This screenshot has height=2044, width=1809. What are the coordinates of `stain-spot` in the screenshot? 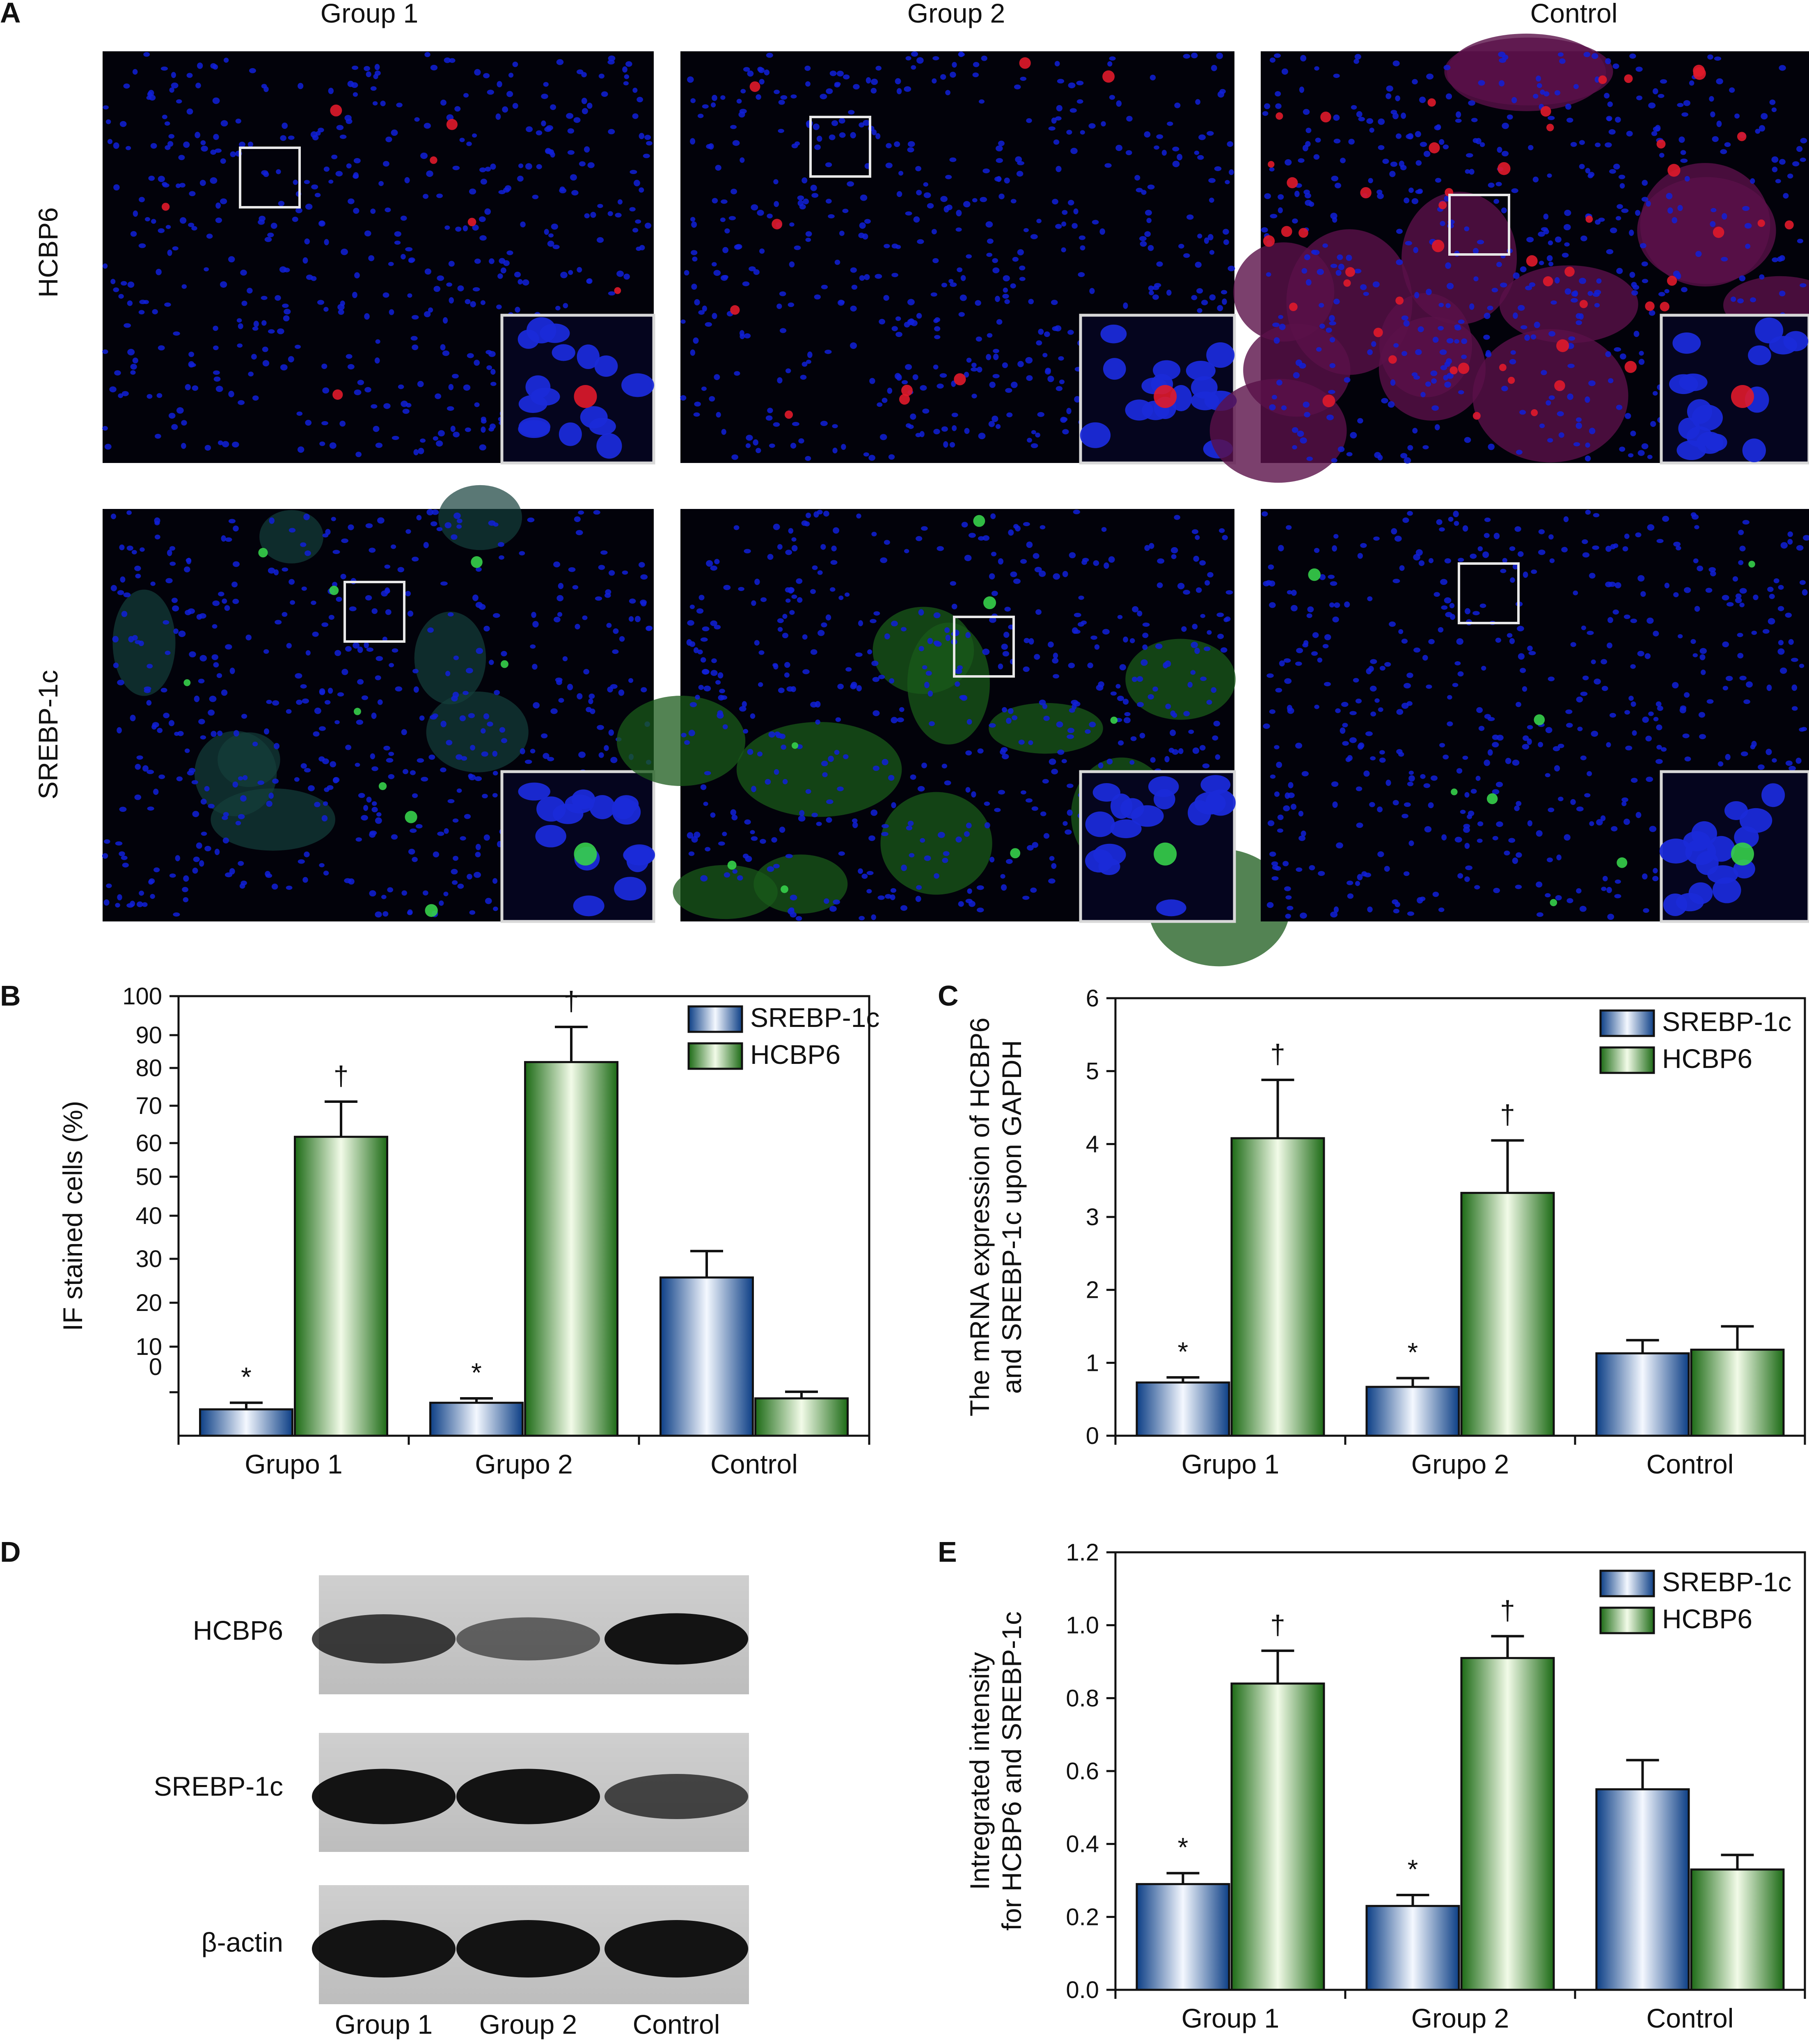 It's located at (1563, 345).